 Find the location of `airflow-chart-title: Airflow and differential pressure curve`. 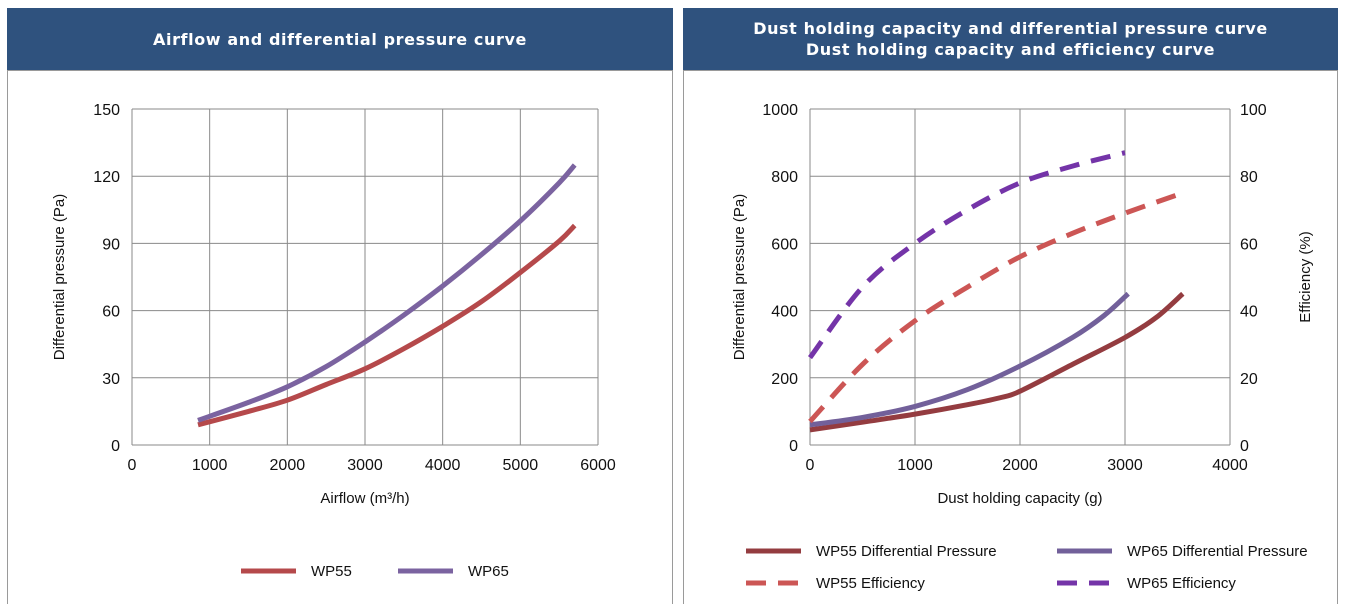

airflow-chart-title: Airflow and differential pressure curve is located at coordinates (340, 39).